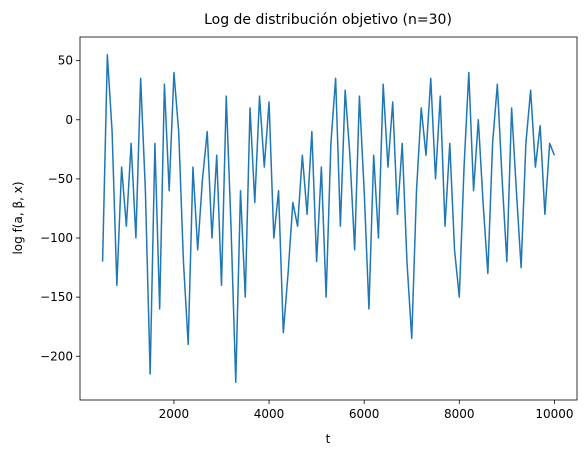 Image resolution: width=587 pixels, height=455 pixels. Describe the element at coordinates (269, 414) in the screenshot. I see `x-tick-label: 4000` at that location.